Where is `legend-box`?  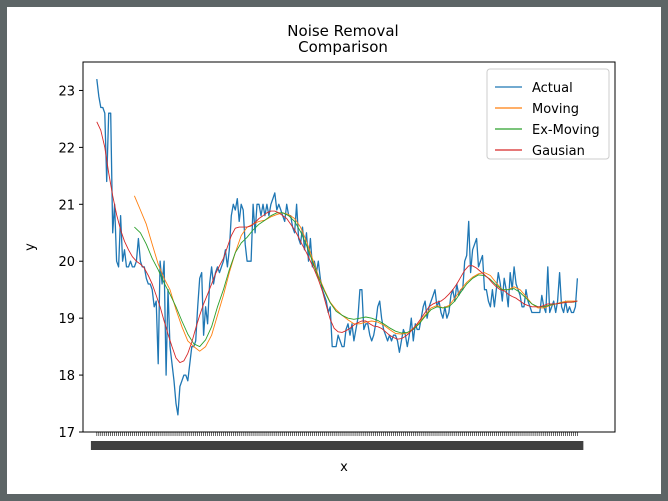 legend-box is located at coordinates (548, 114).